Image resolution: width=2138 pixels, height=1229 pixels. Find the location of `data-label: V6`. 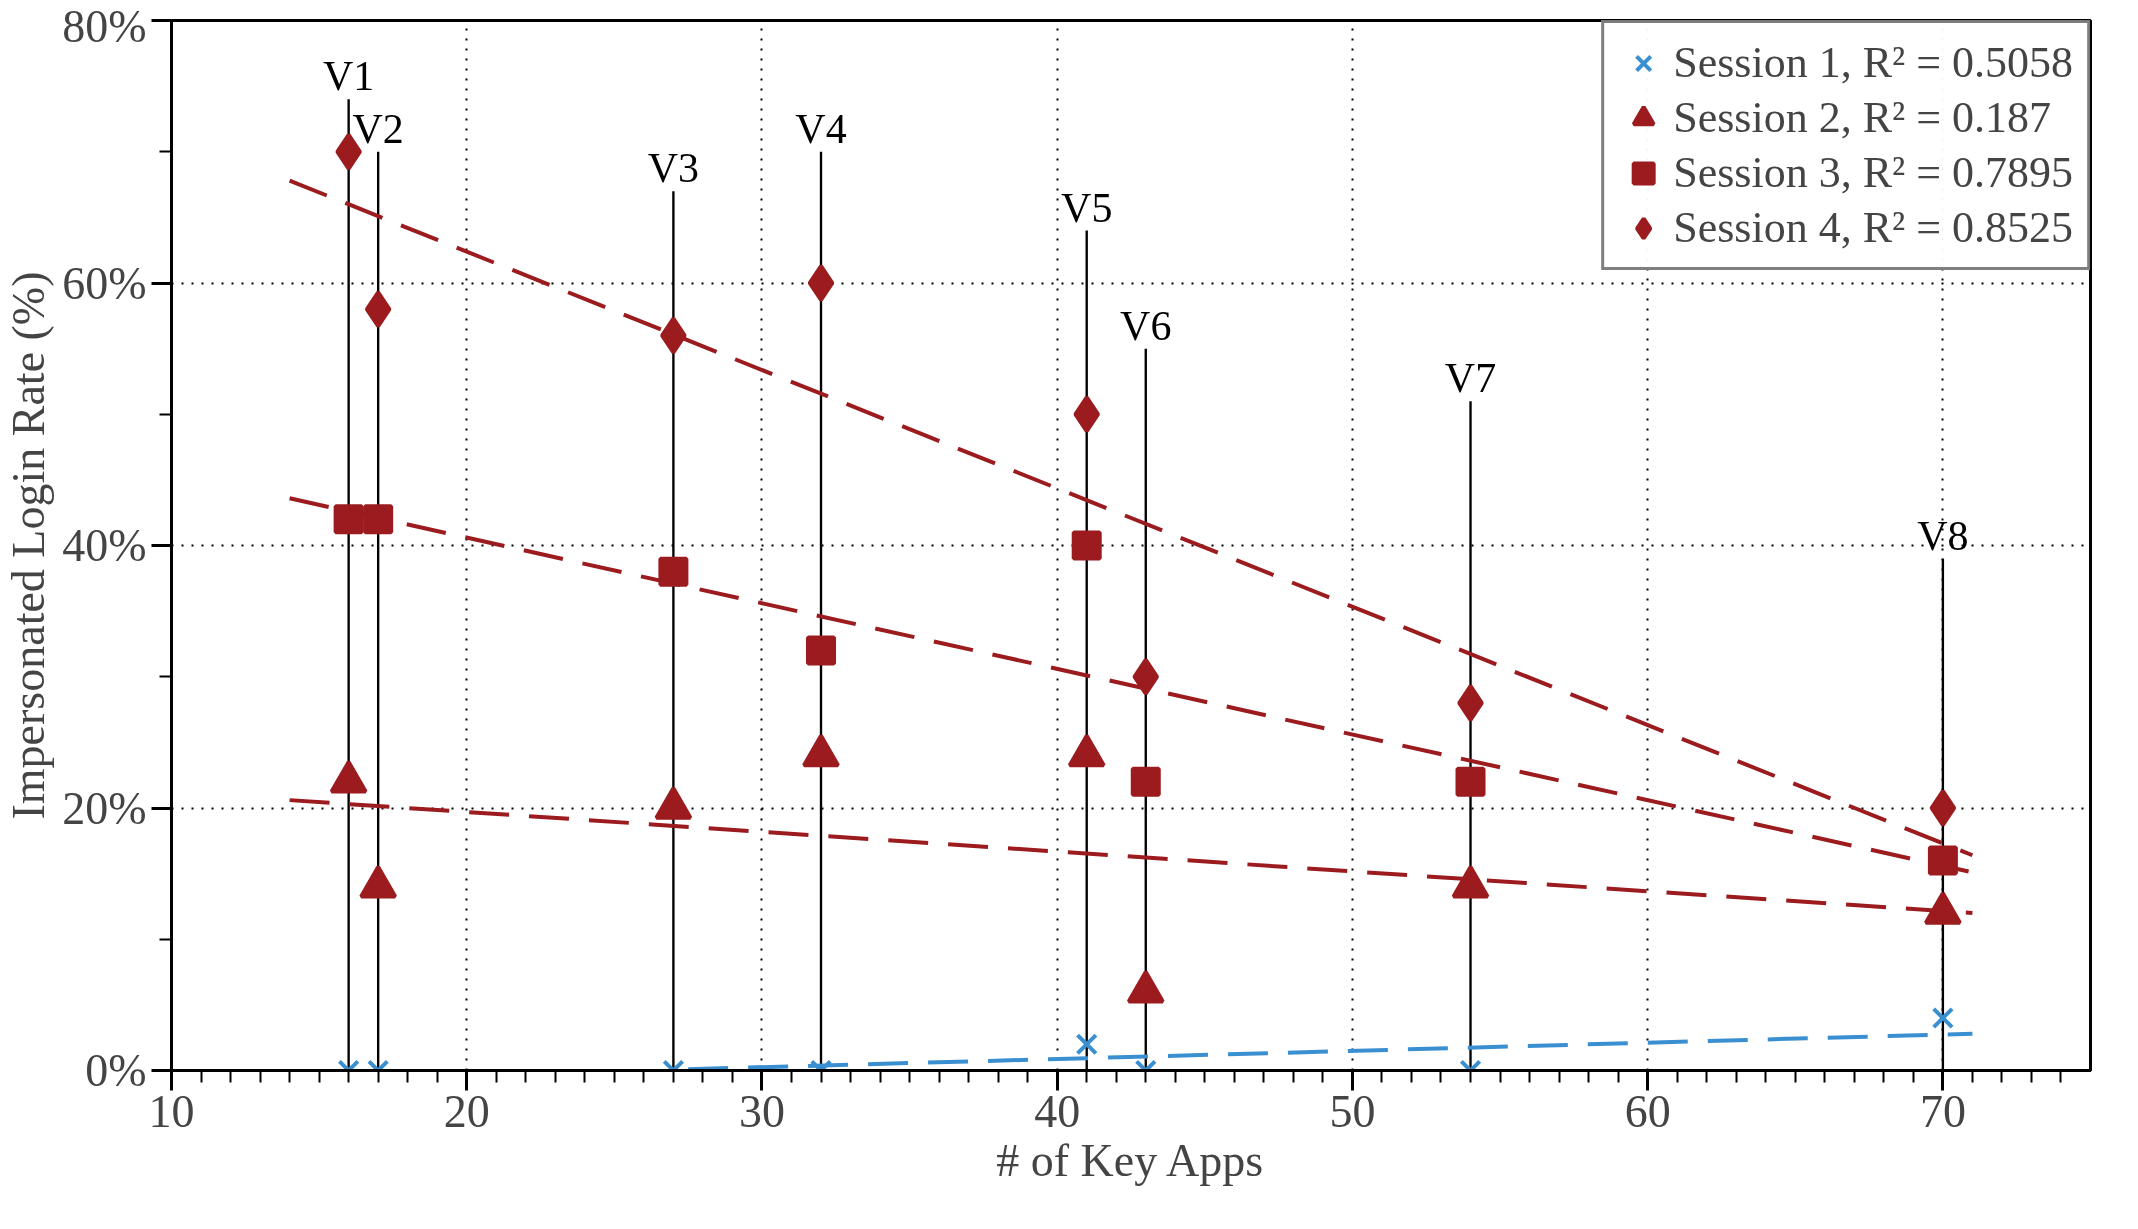

data-label: V6 is located at coordinates (1146, 325).